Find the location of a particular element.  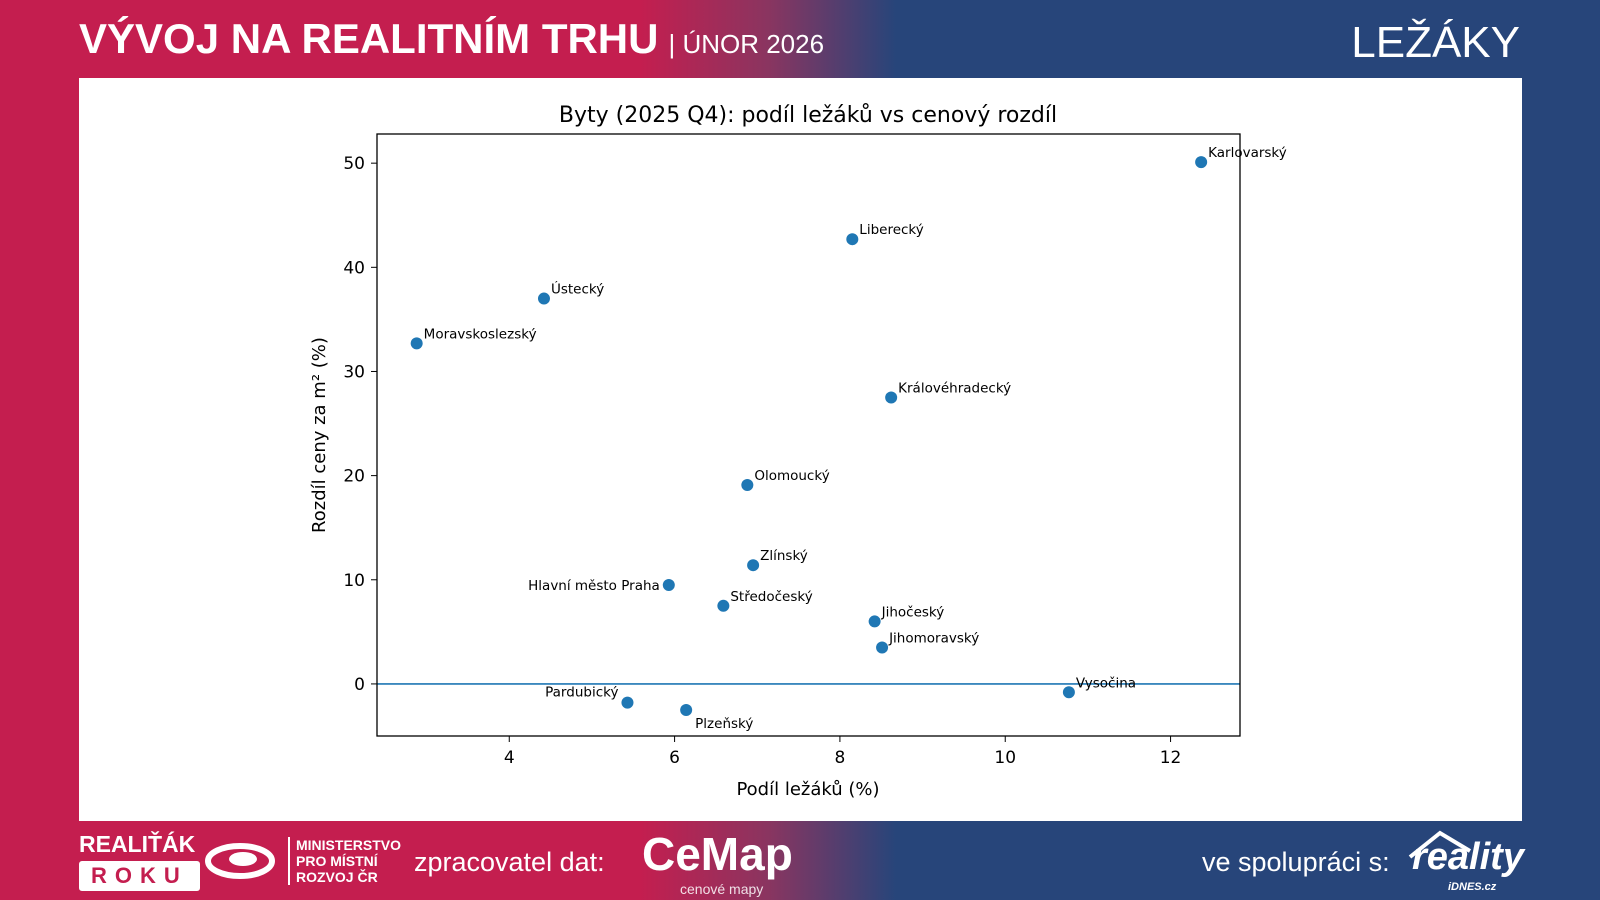

x-tick-label: 6 is located at coordinates (674, 758).